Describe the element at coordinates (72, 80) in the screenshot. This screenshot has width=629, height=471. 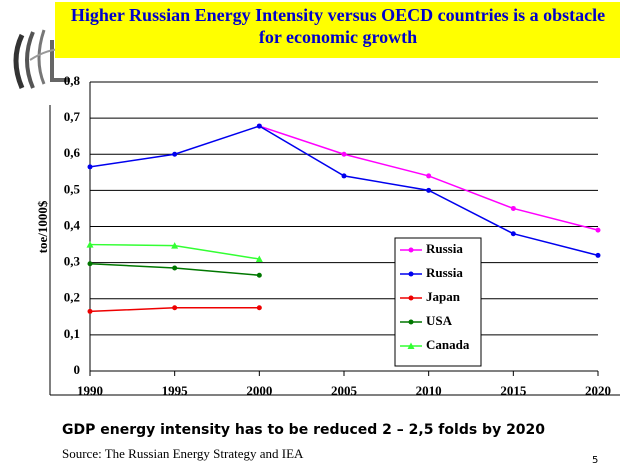
I see `y-tick-label: 0,8` at that location.